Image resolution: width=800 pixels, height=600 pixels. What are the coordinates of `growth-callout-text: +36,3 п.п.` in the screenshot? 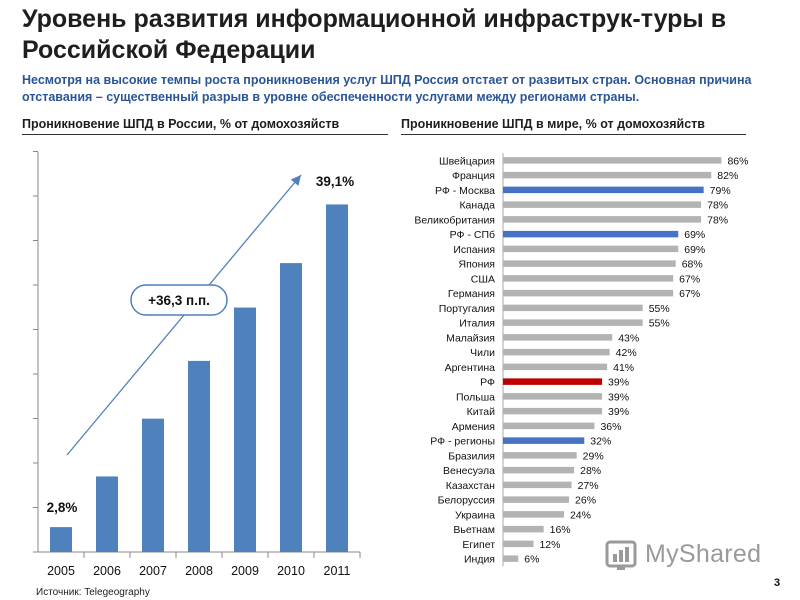 It's located at (179, 300).